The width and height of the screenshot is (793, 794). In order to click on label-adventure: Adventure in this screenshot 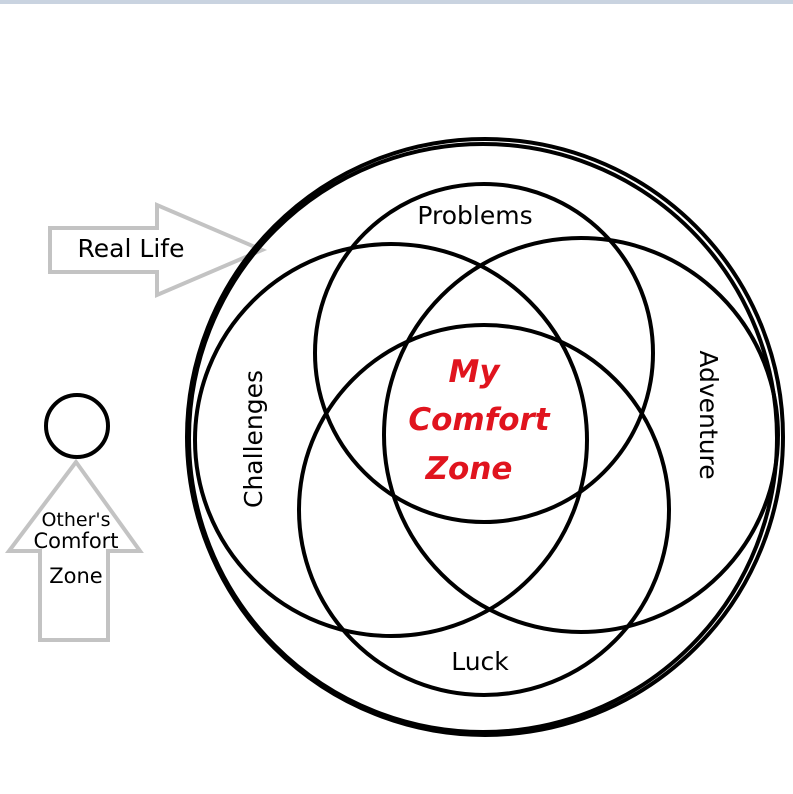, I will do `click(708, 414)`.